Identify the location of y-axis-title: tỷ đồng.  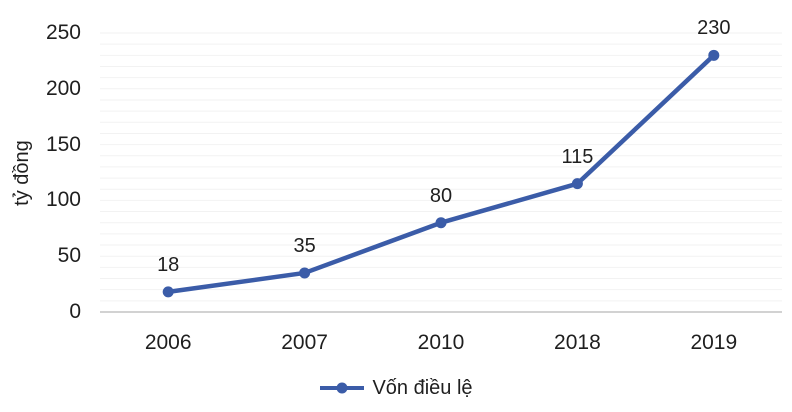
(22, 173).